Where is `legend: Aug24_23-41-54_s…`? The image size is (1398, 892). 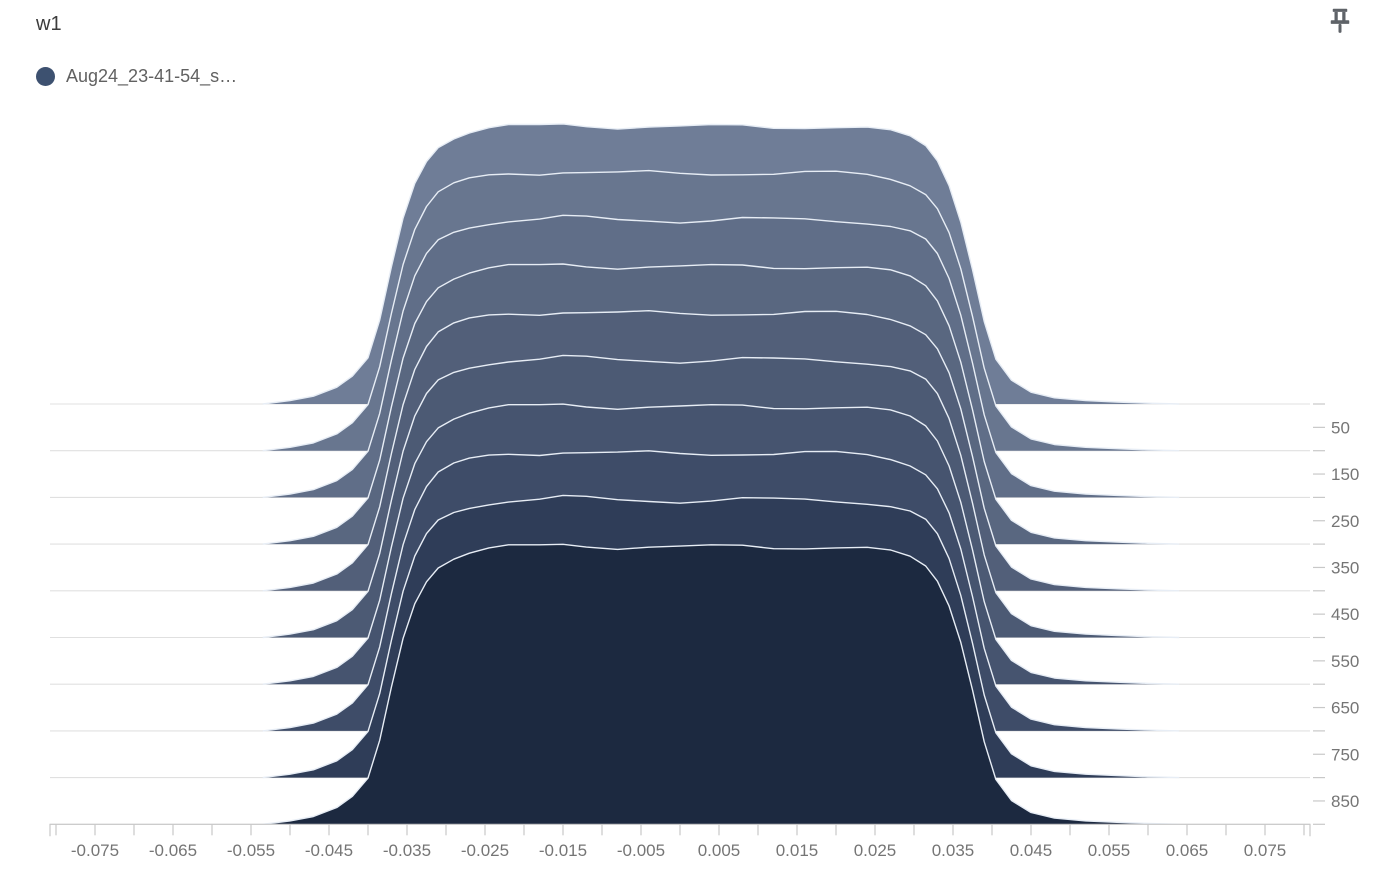 legend: Aug24_23-41-54_s… is located at coordinates (136, 76).